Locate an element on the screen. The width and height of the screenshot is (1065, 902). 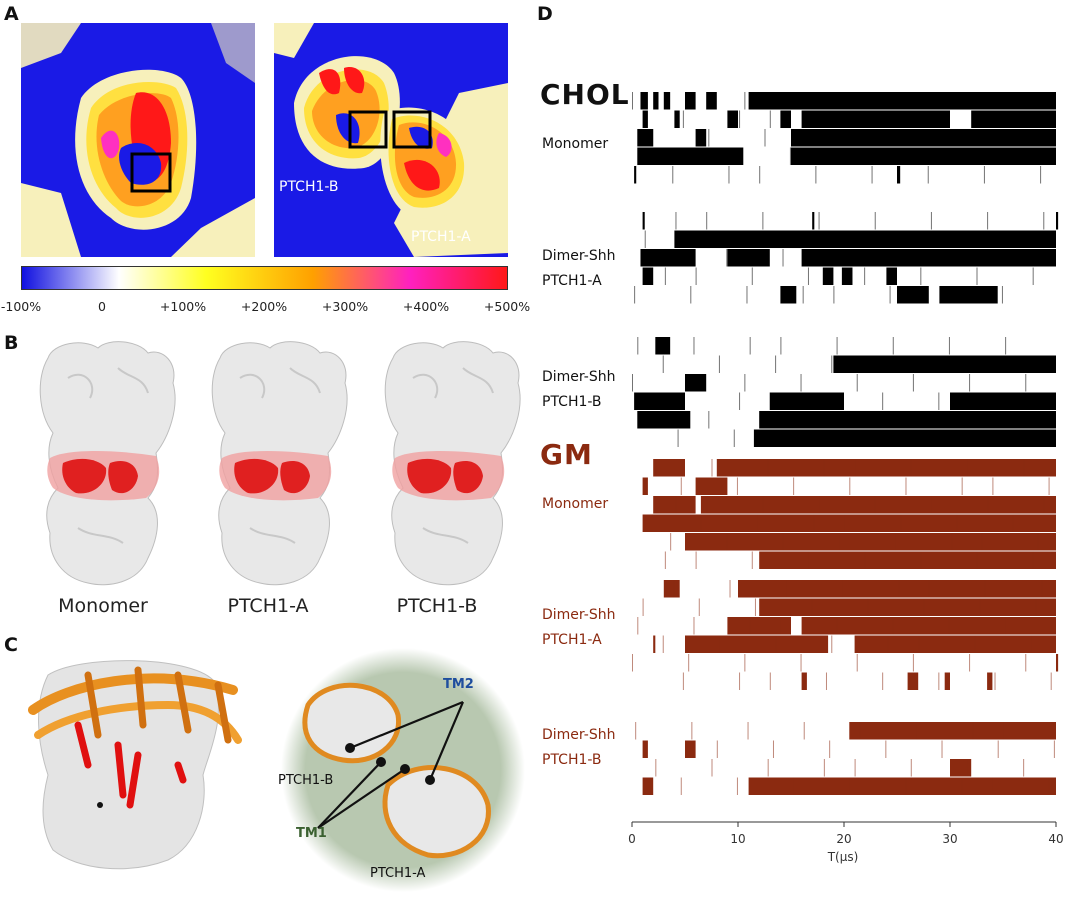
colorbar-tick: +200% is located at coordinates (264, 306).